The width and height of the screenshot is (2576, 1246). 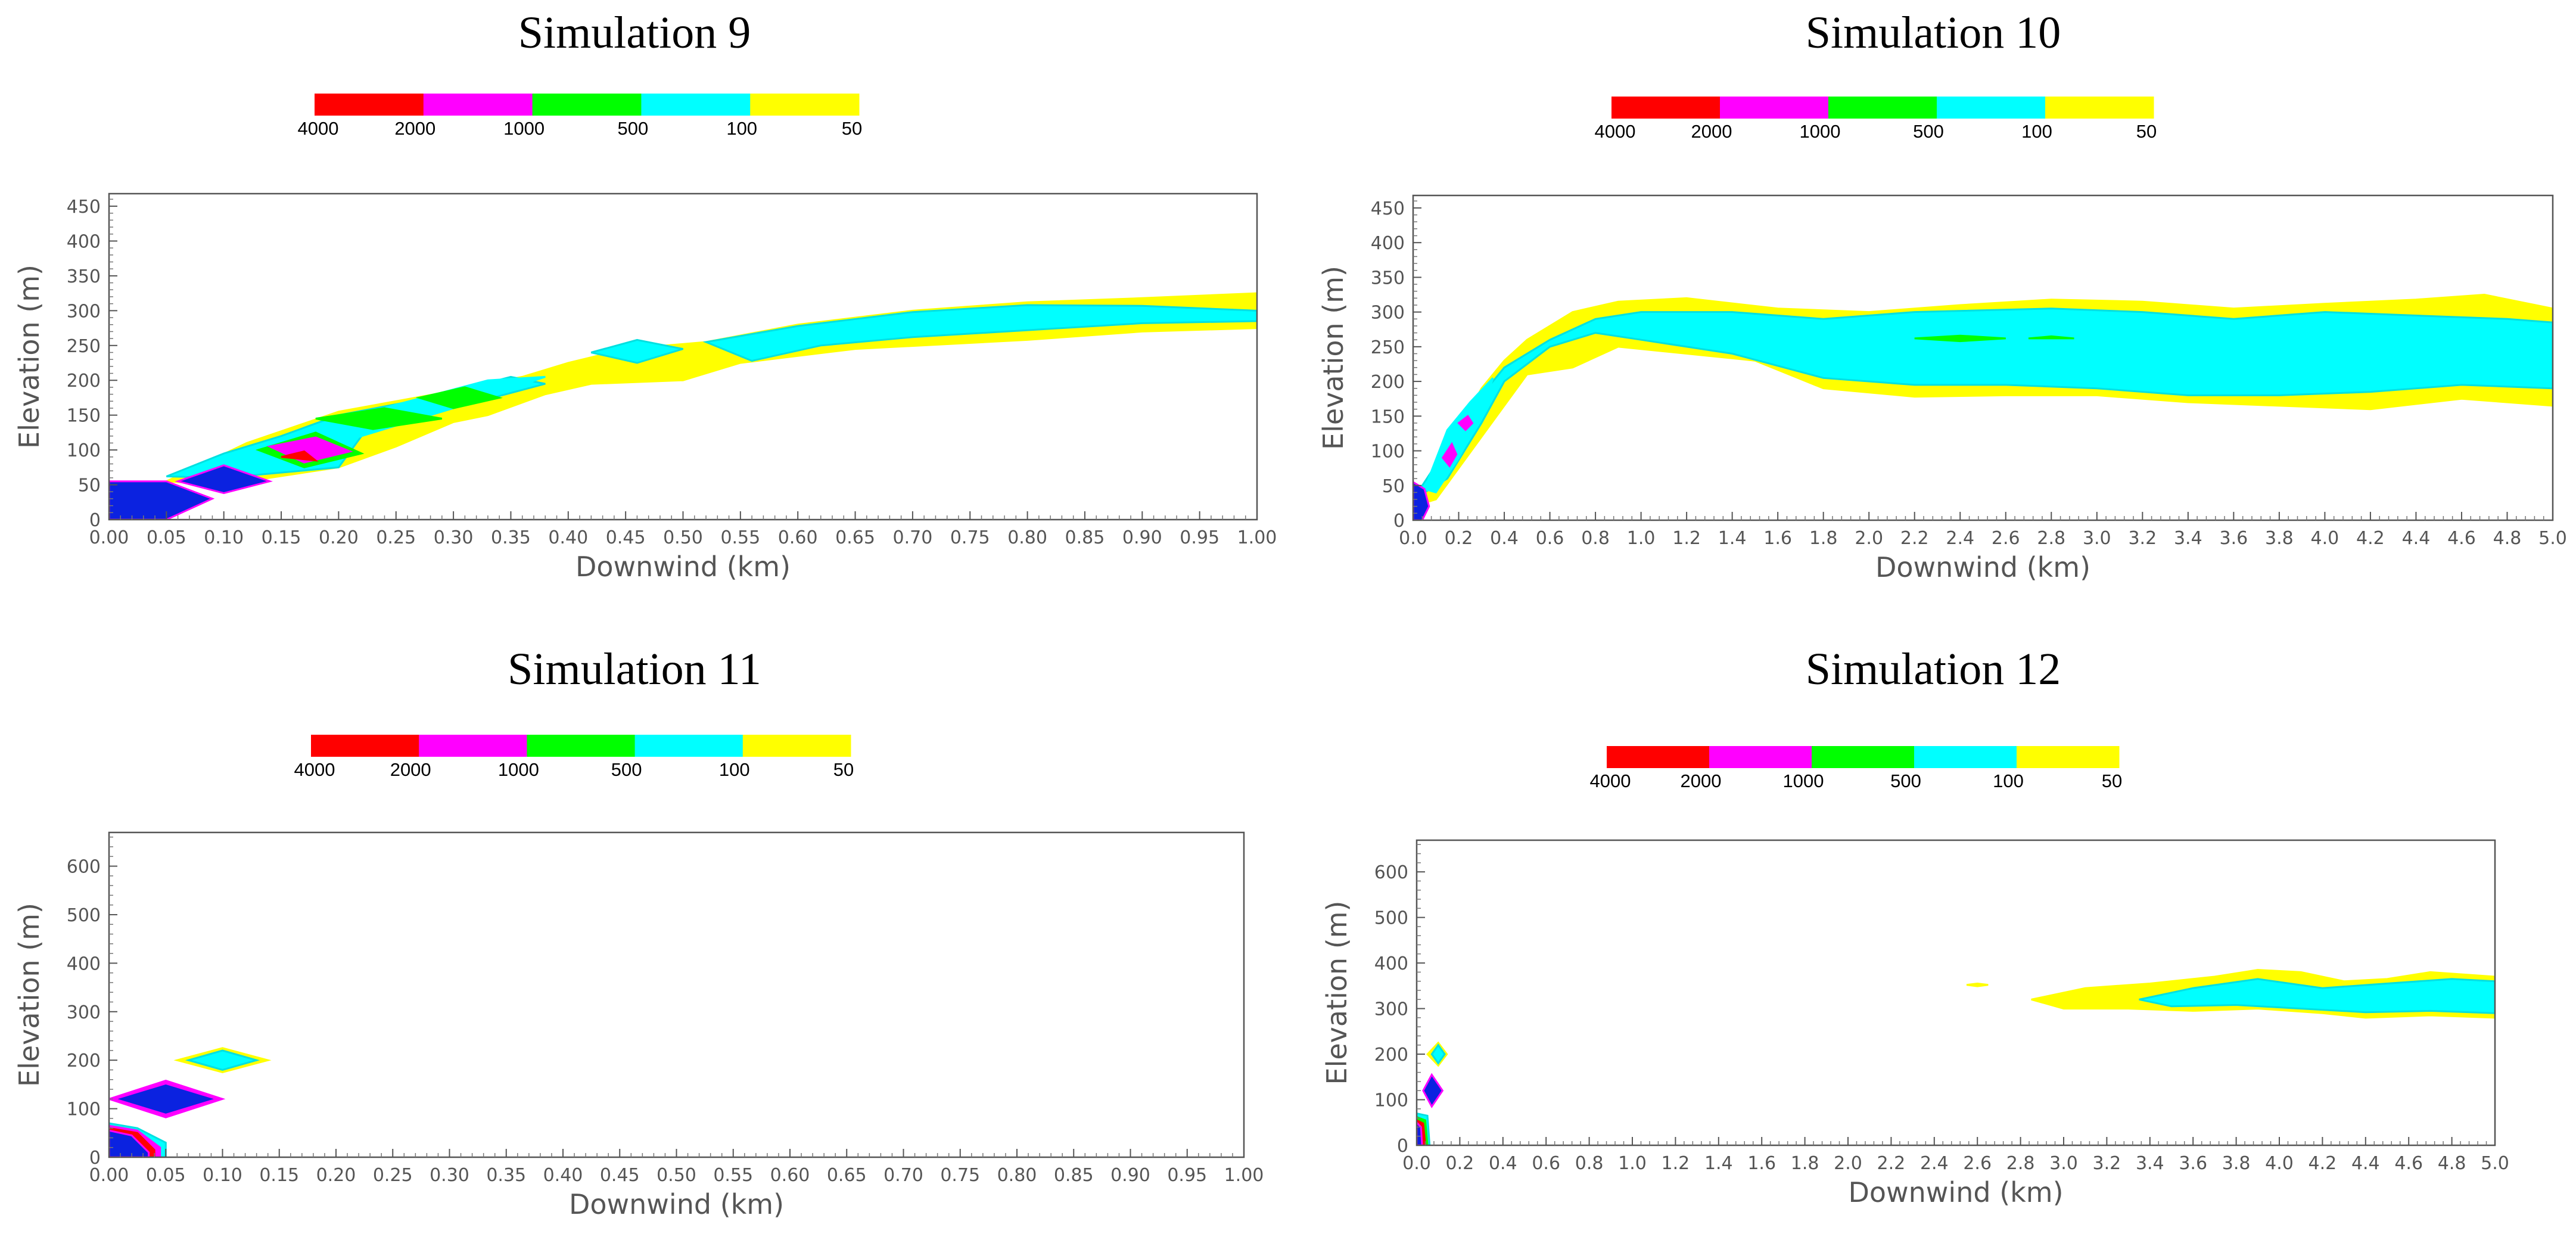 What do you see at coordinates (281, 537) in the screenshot?
I see `x-tick-label: 0.15` at bounding box center [281, 537].